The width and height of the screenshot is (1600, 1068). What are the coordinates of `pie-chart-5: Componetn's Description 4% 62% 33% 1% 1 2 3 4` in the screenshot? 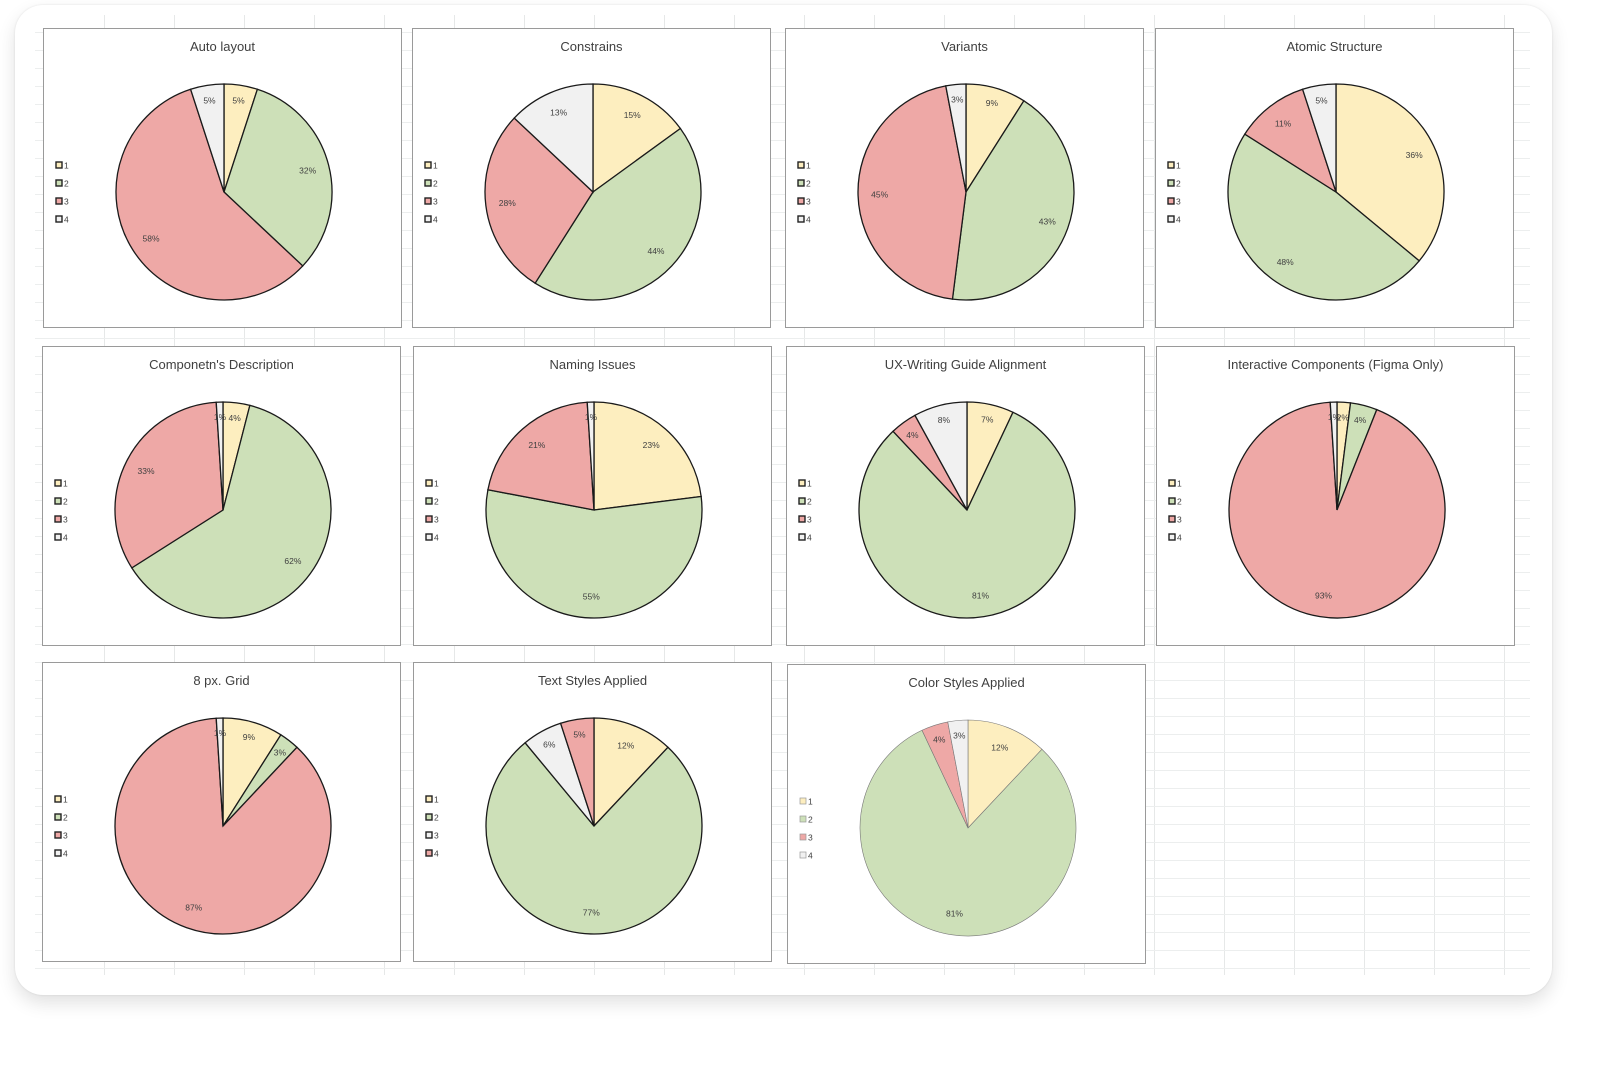 It's located at (221, 496).